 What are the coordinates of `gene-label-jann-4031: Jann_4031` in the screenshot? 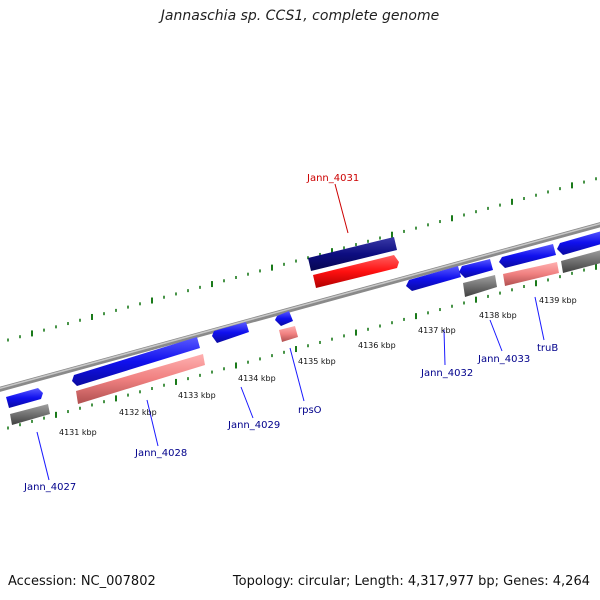 It's located at (332, 178).